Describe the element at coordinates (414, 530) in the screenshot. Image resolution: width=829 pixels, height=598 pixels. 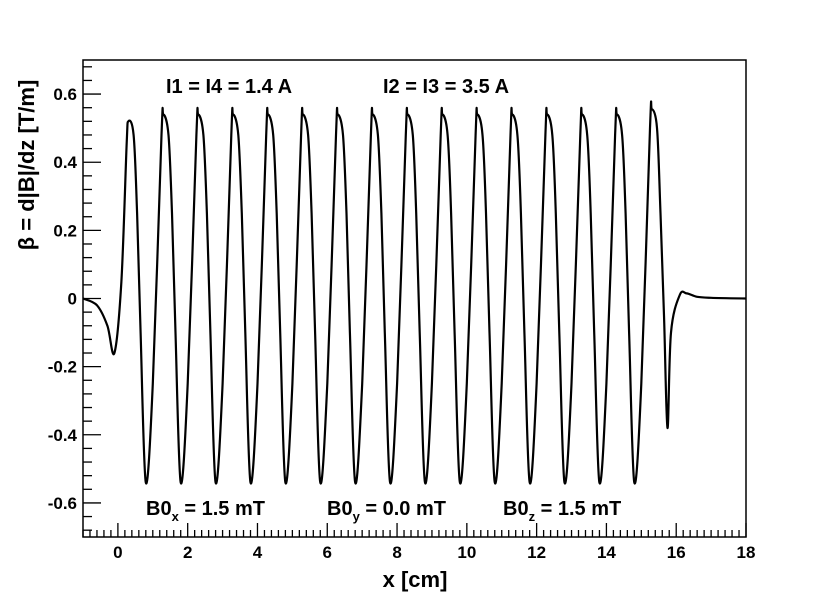
I see `x-axis-ticks` at that location.